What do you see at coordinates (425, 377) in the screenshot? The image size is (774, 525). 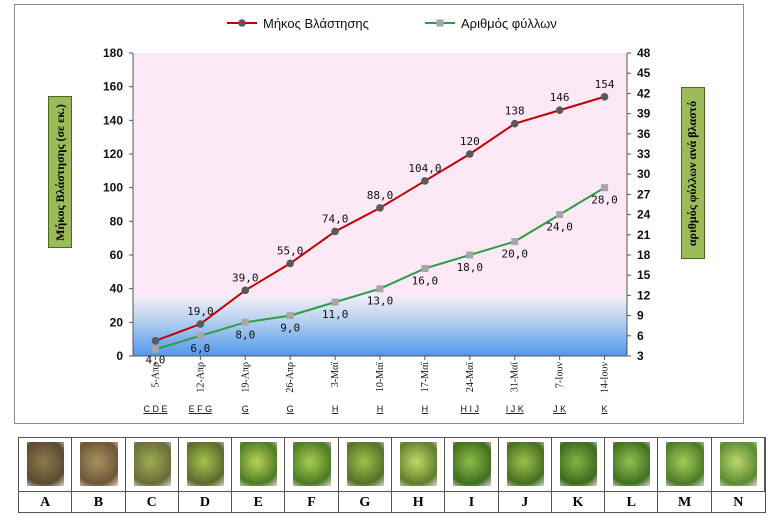 I see `x-tick-label: 17-Μαϊ` at bounding box center [425, 377].